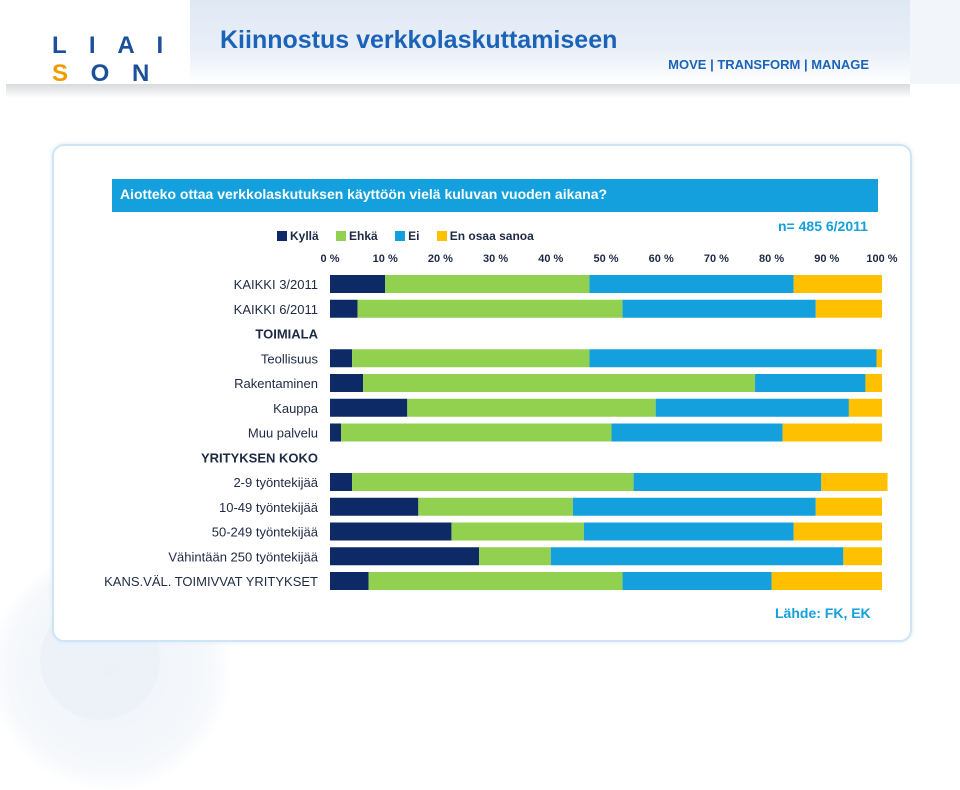  I want to click on x-tick-label: 60 %, so click(661, 259).